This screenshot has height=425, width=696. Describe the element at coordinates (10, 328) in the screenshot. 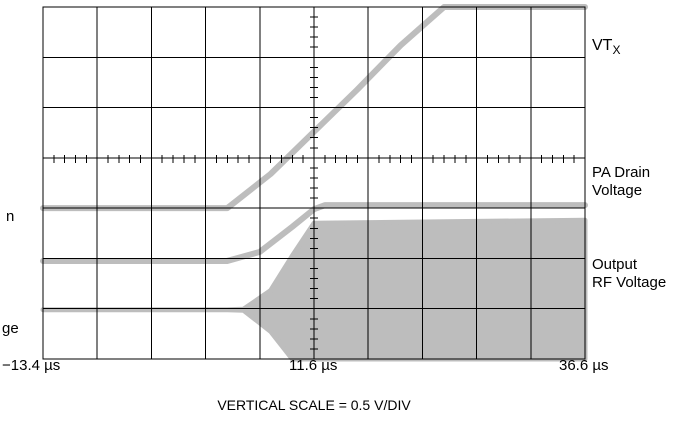

I see `cropped-label-fragment: ge` at that location.